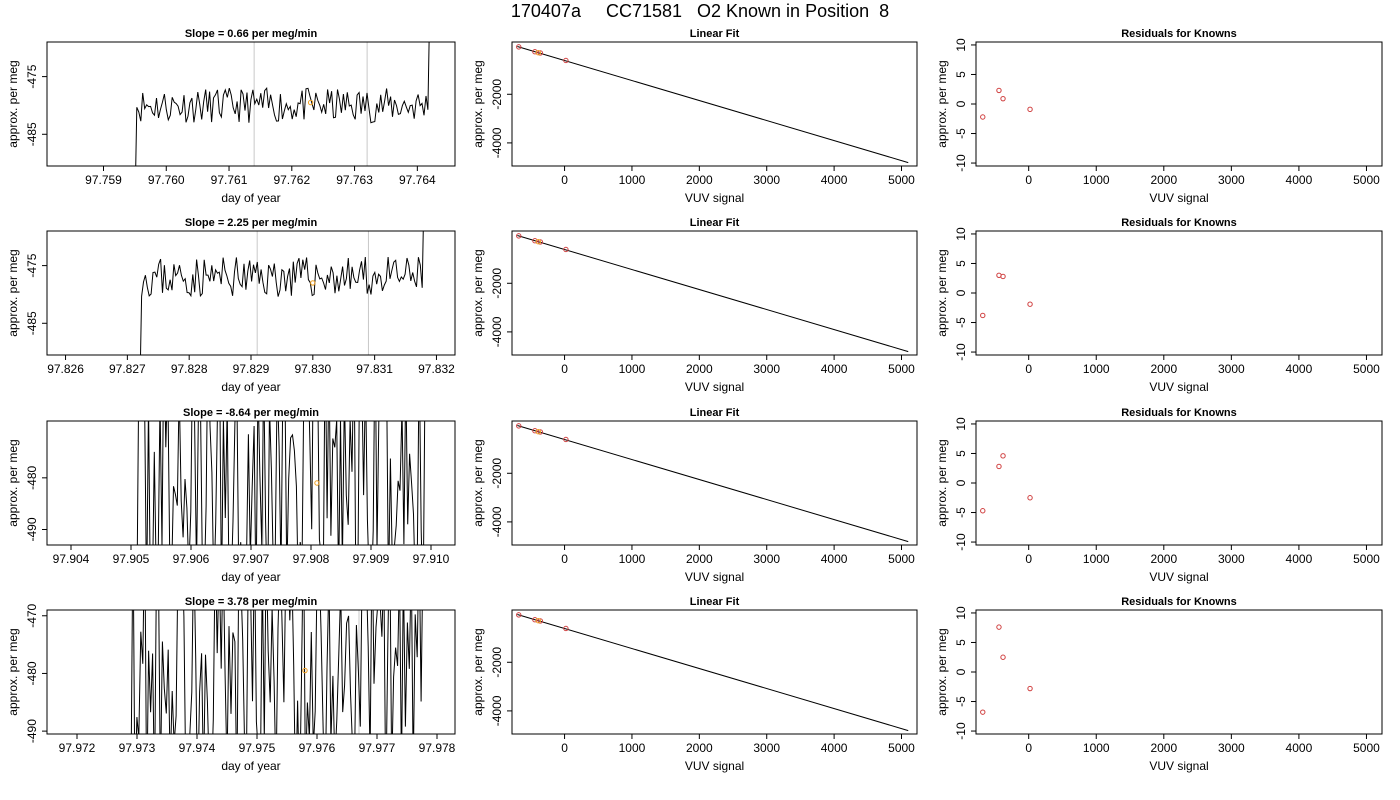 The image size is (1400, 800). I want to click on x-tick-label: 97.763, so click(354, 180).